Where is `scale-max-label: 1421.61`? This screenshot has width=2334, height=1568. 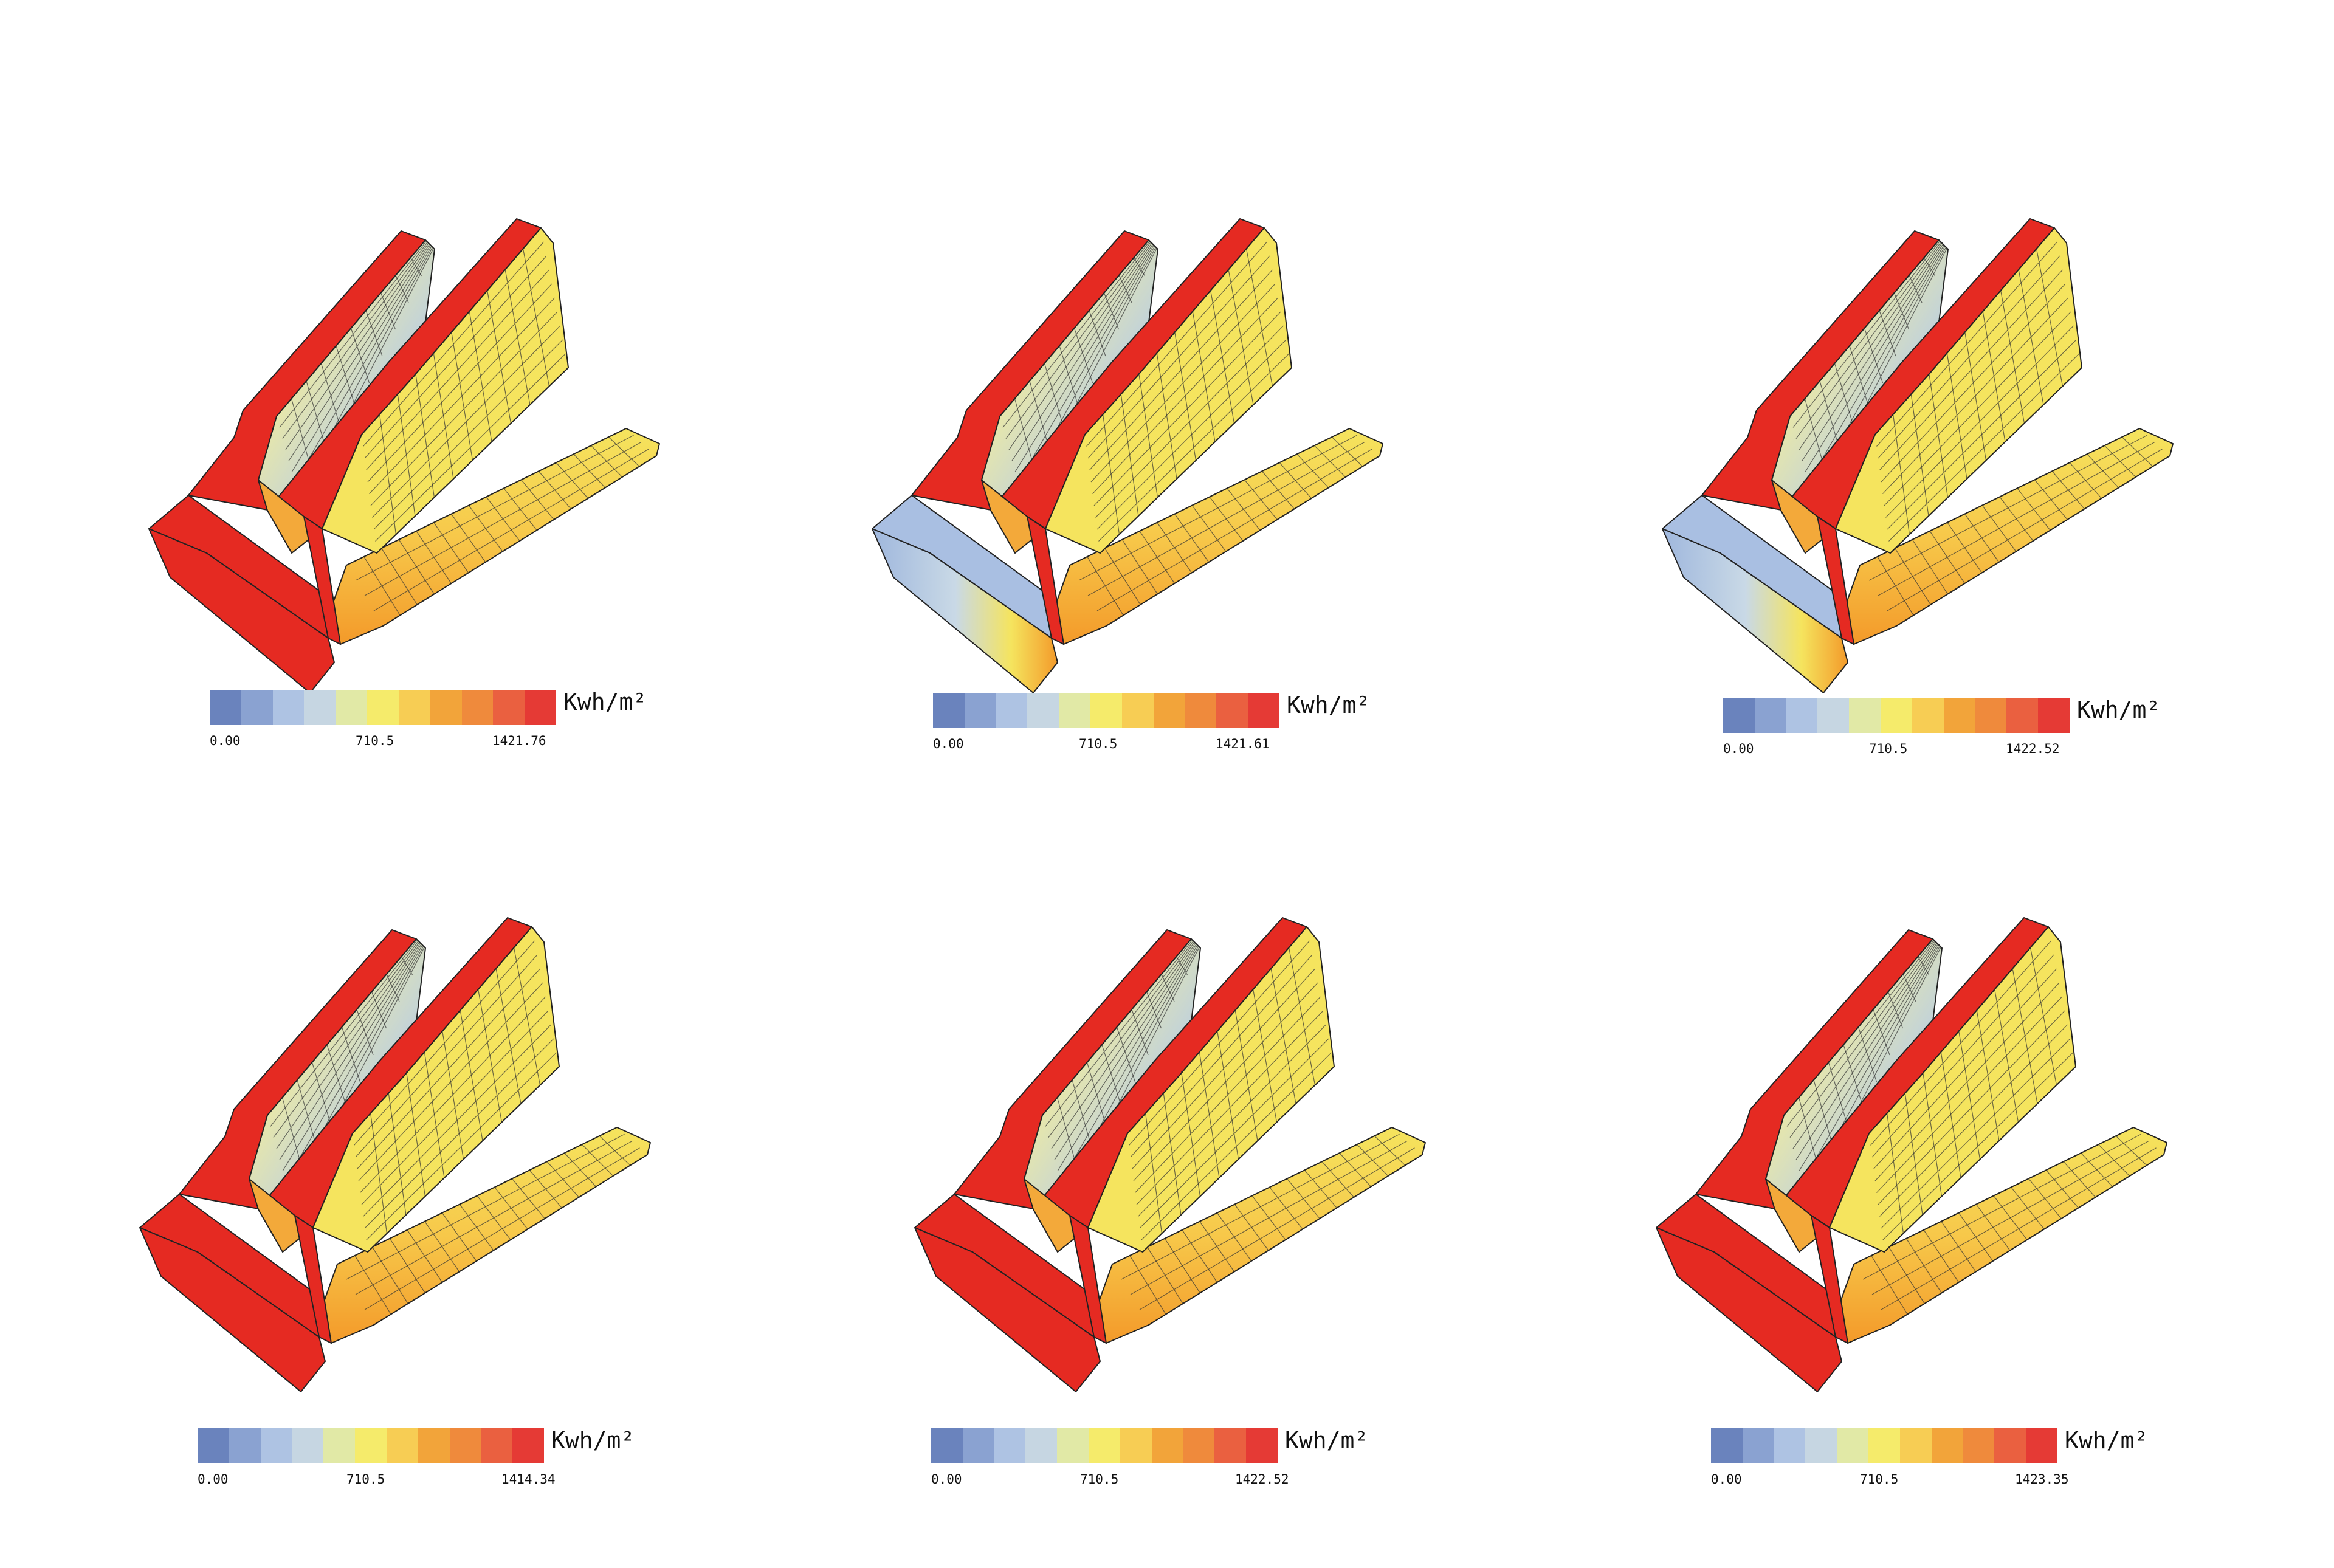 scale-max-label: 1421.61 is located at coordinates (1243, 744).